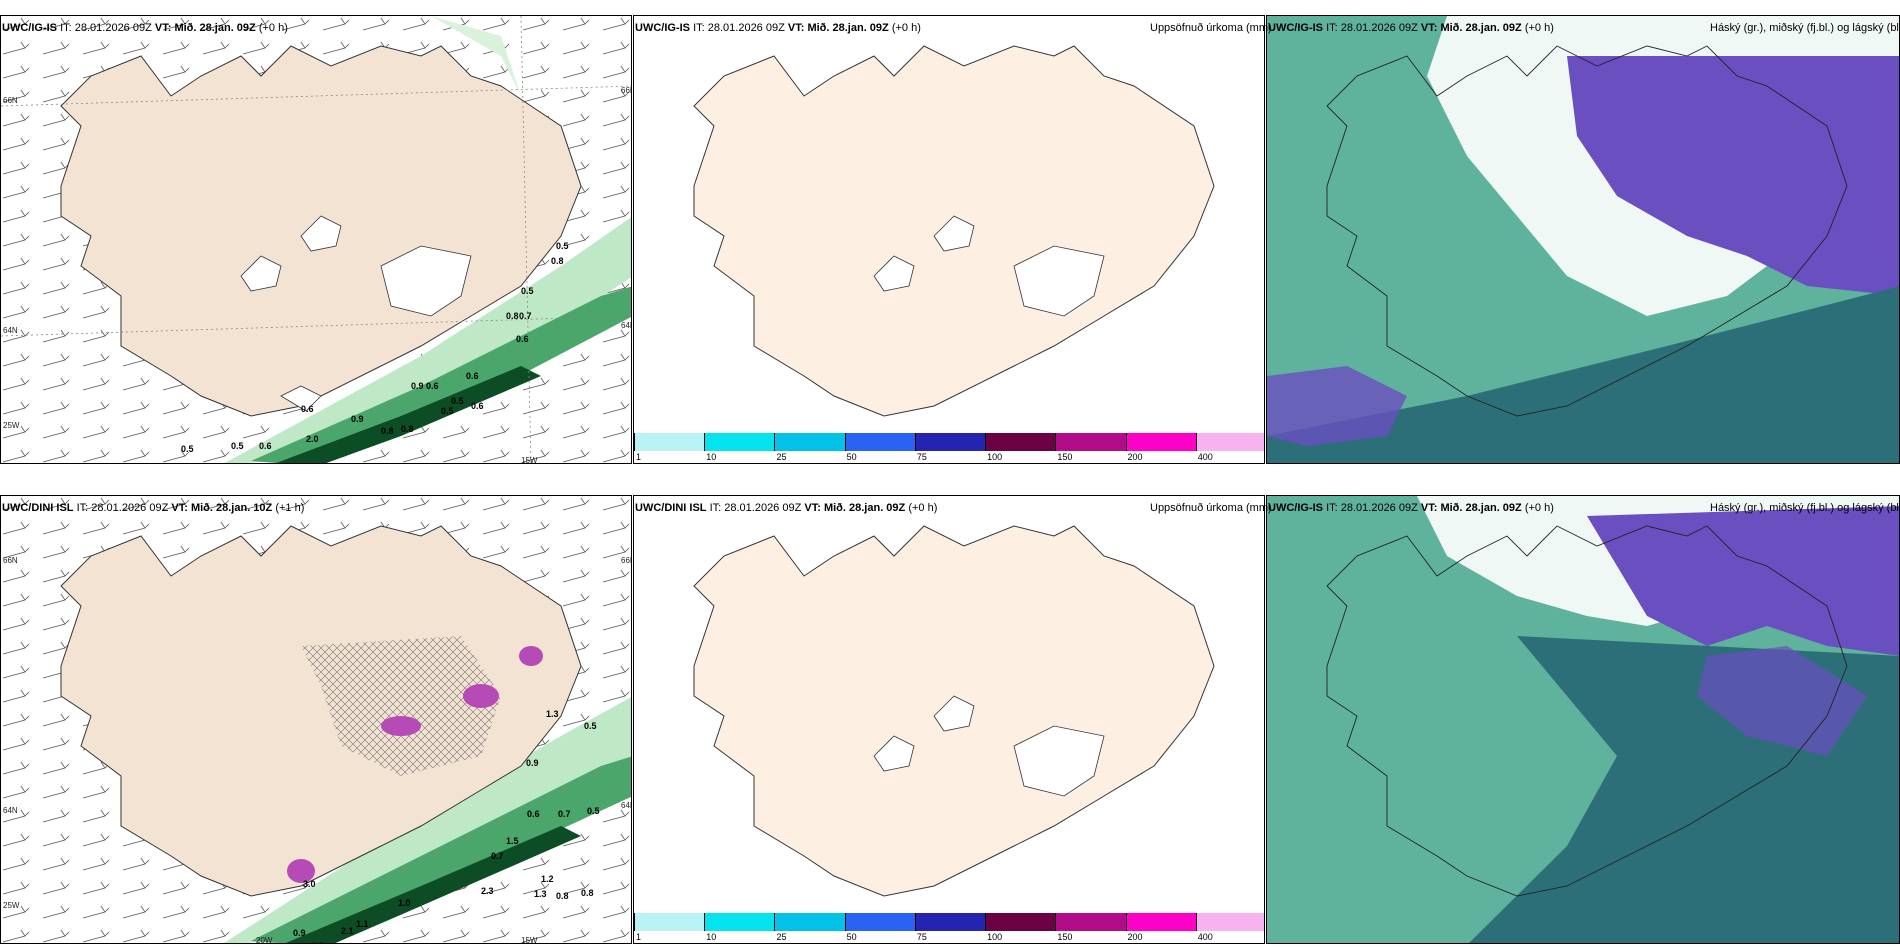  Describe the element at coordinates (512, 841) in the screenshot. I see `precip-value-label: 1.5` at that location.